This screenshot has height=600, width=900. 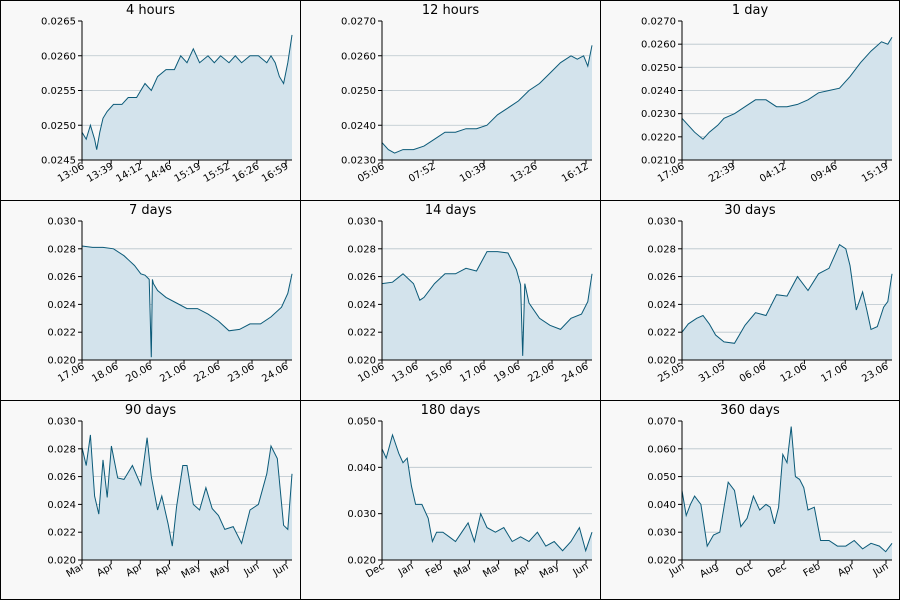 I want to click on chart-title: 14 days, so click(x=450, y=210).